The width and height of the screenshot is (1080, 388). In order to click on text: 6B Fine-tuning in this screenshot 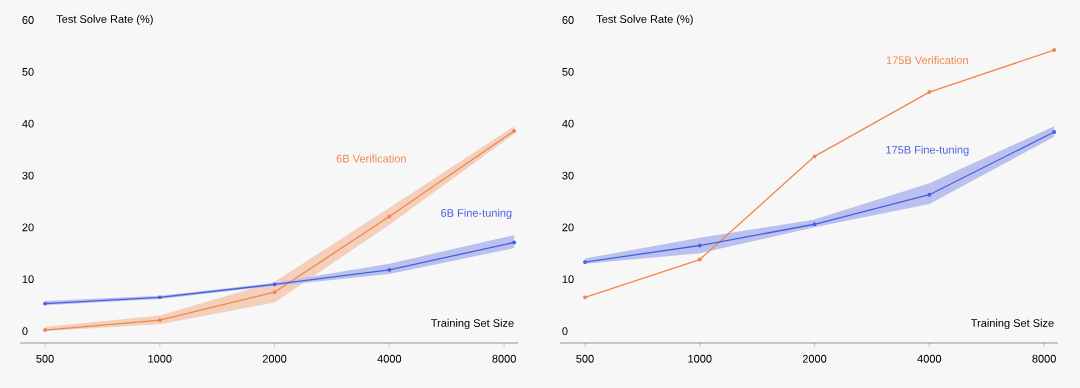, I will do `click(476, 214)`.